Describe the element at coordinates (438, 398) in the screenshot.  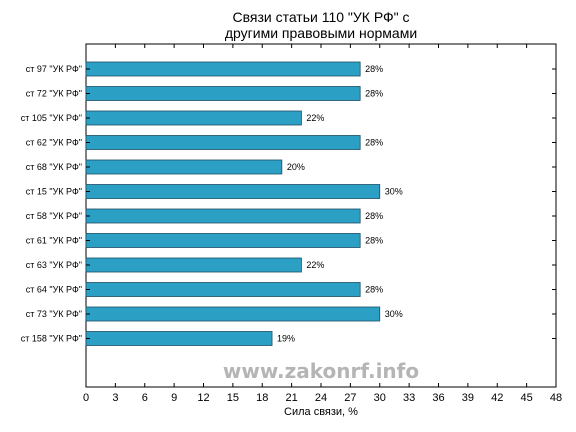
I see `x-tick-label: 36` at that location.